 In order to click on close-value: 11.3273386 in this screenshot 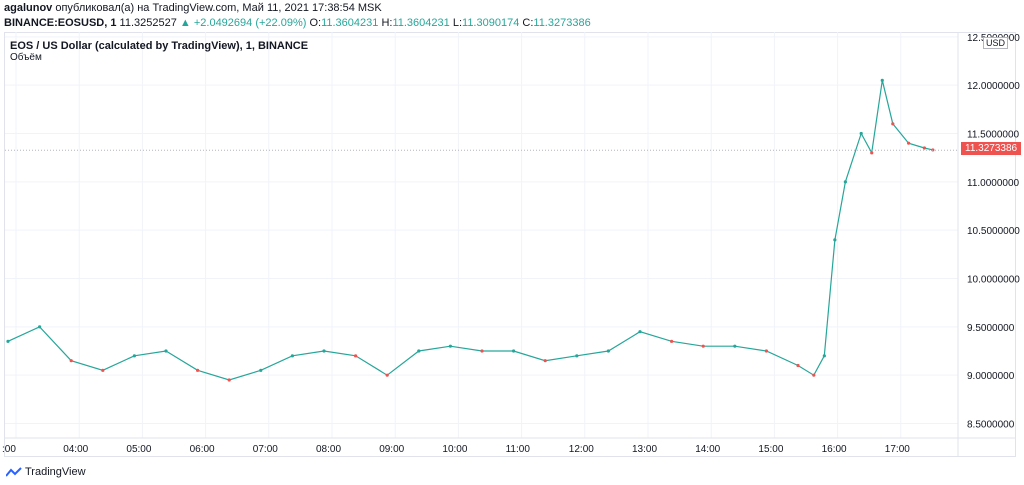, I will do `click(562, 23)`.